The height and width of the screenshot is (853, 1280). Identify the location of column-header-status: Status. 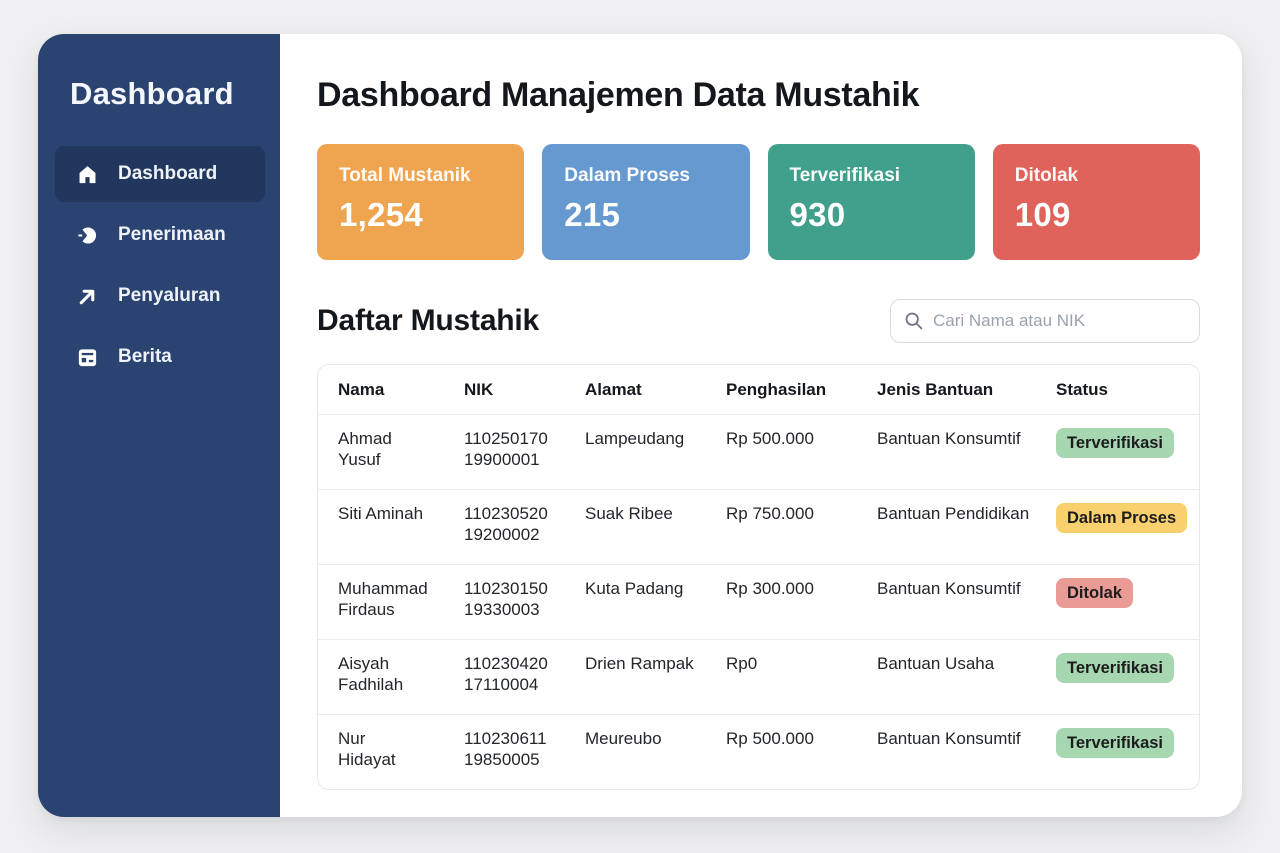
(1082, 389).